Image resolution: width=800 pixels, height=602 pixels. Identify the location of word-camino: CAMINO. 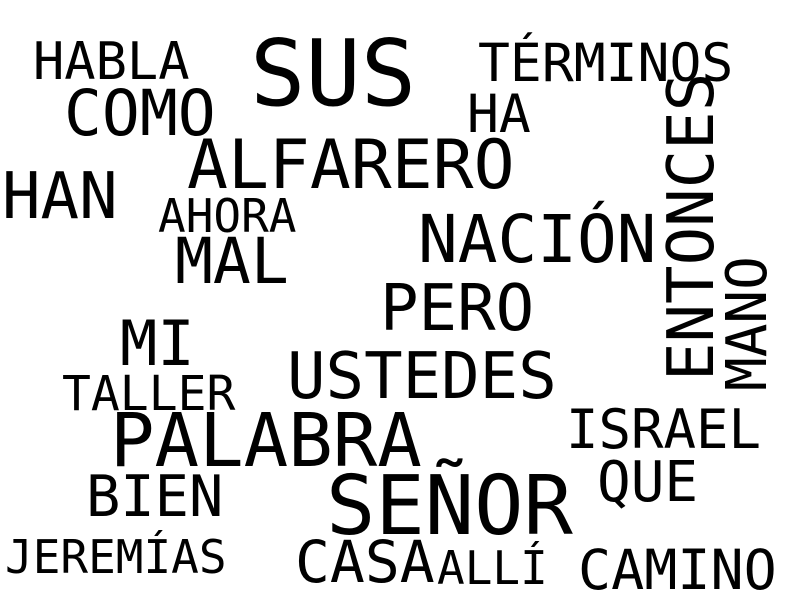
(677, 570).